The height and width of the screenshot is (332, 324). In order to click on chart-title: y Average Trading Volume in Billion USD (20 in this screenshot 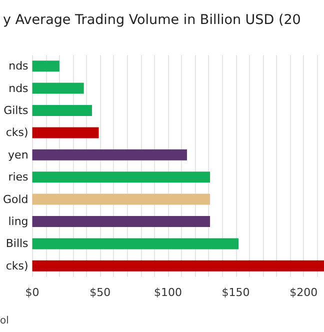, I will do `click(152, 20)`.